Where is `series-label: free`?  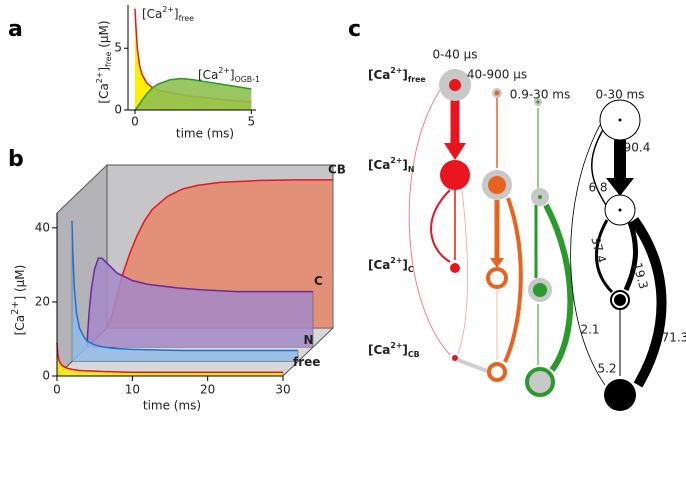
series-label: free is located at coordinates (306, 362).